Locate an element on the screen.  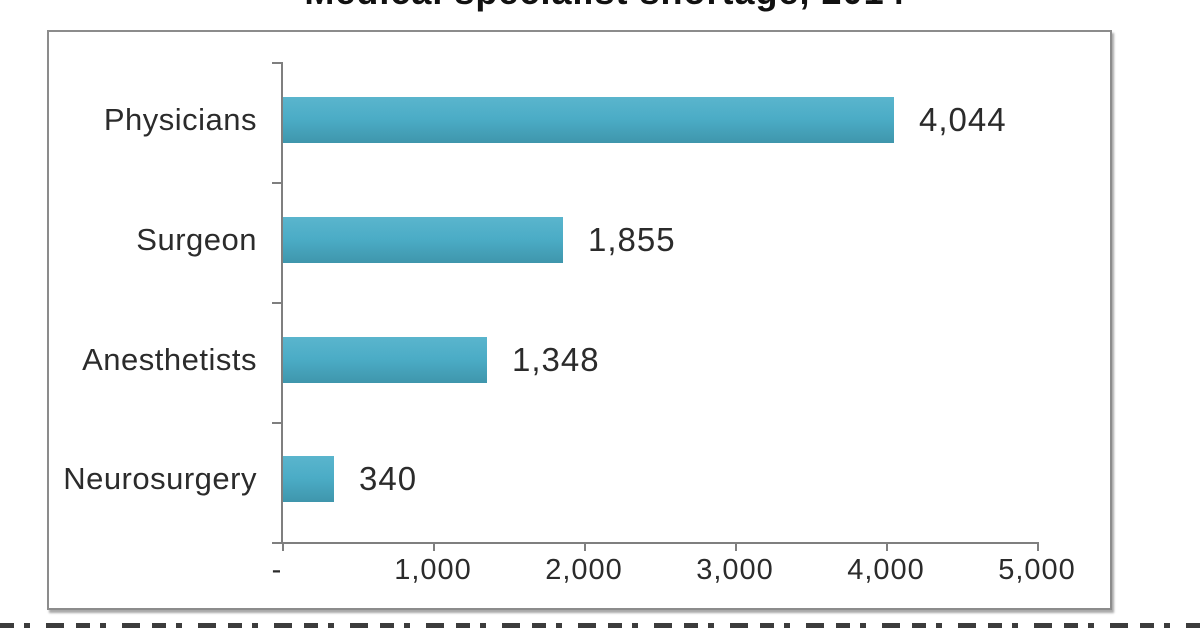
x-tick-label: - is located at coordinates (277, 570).